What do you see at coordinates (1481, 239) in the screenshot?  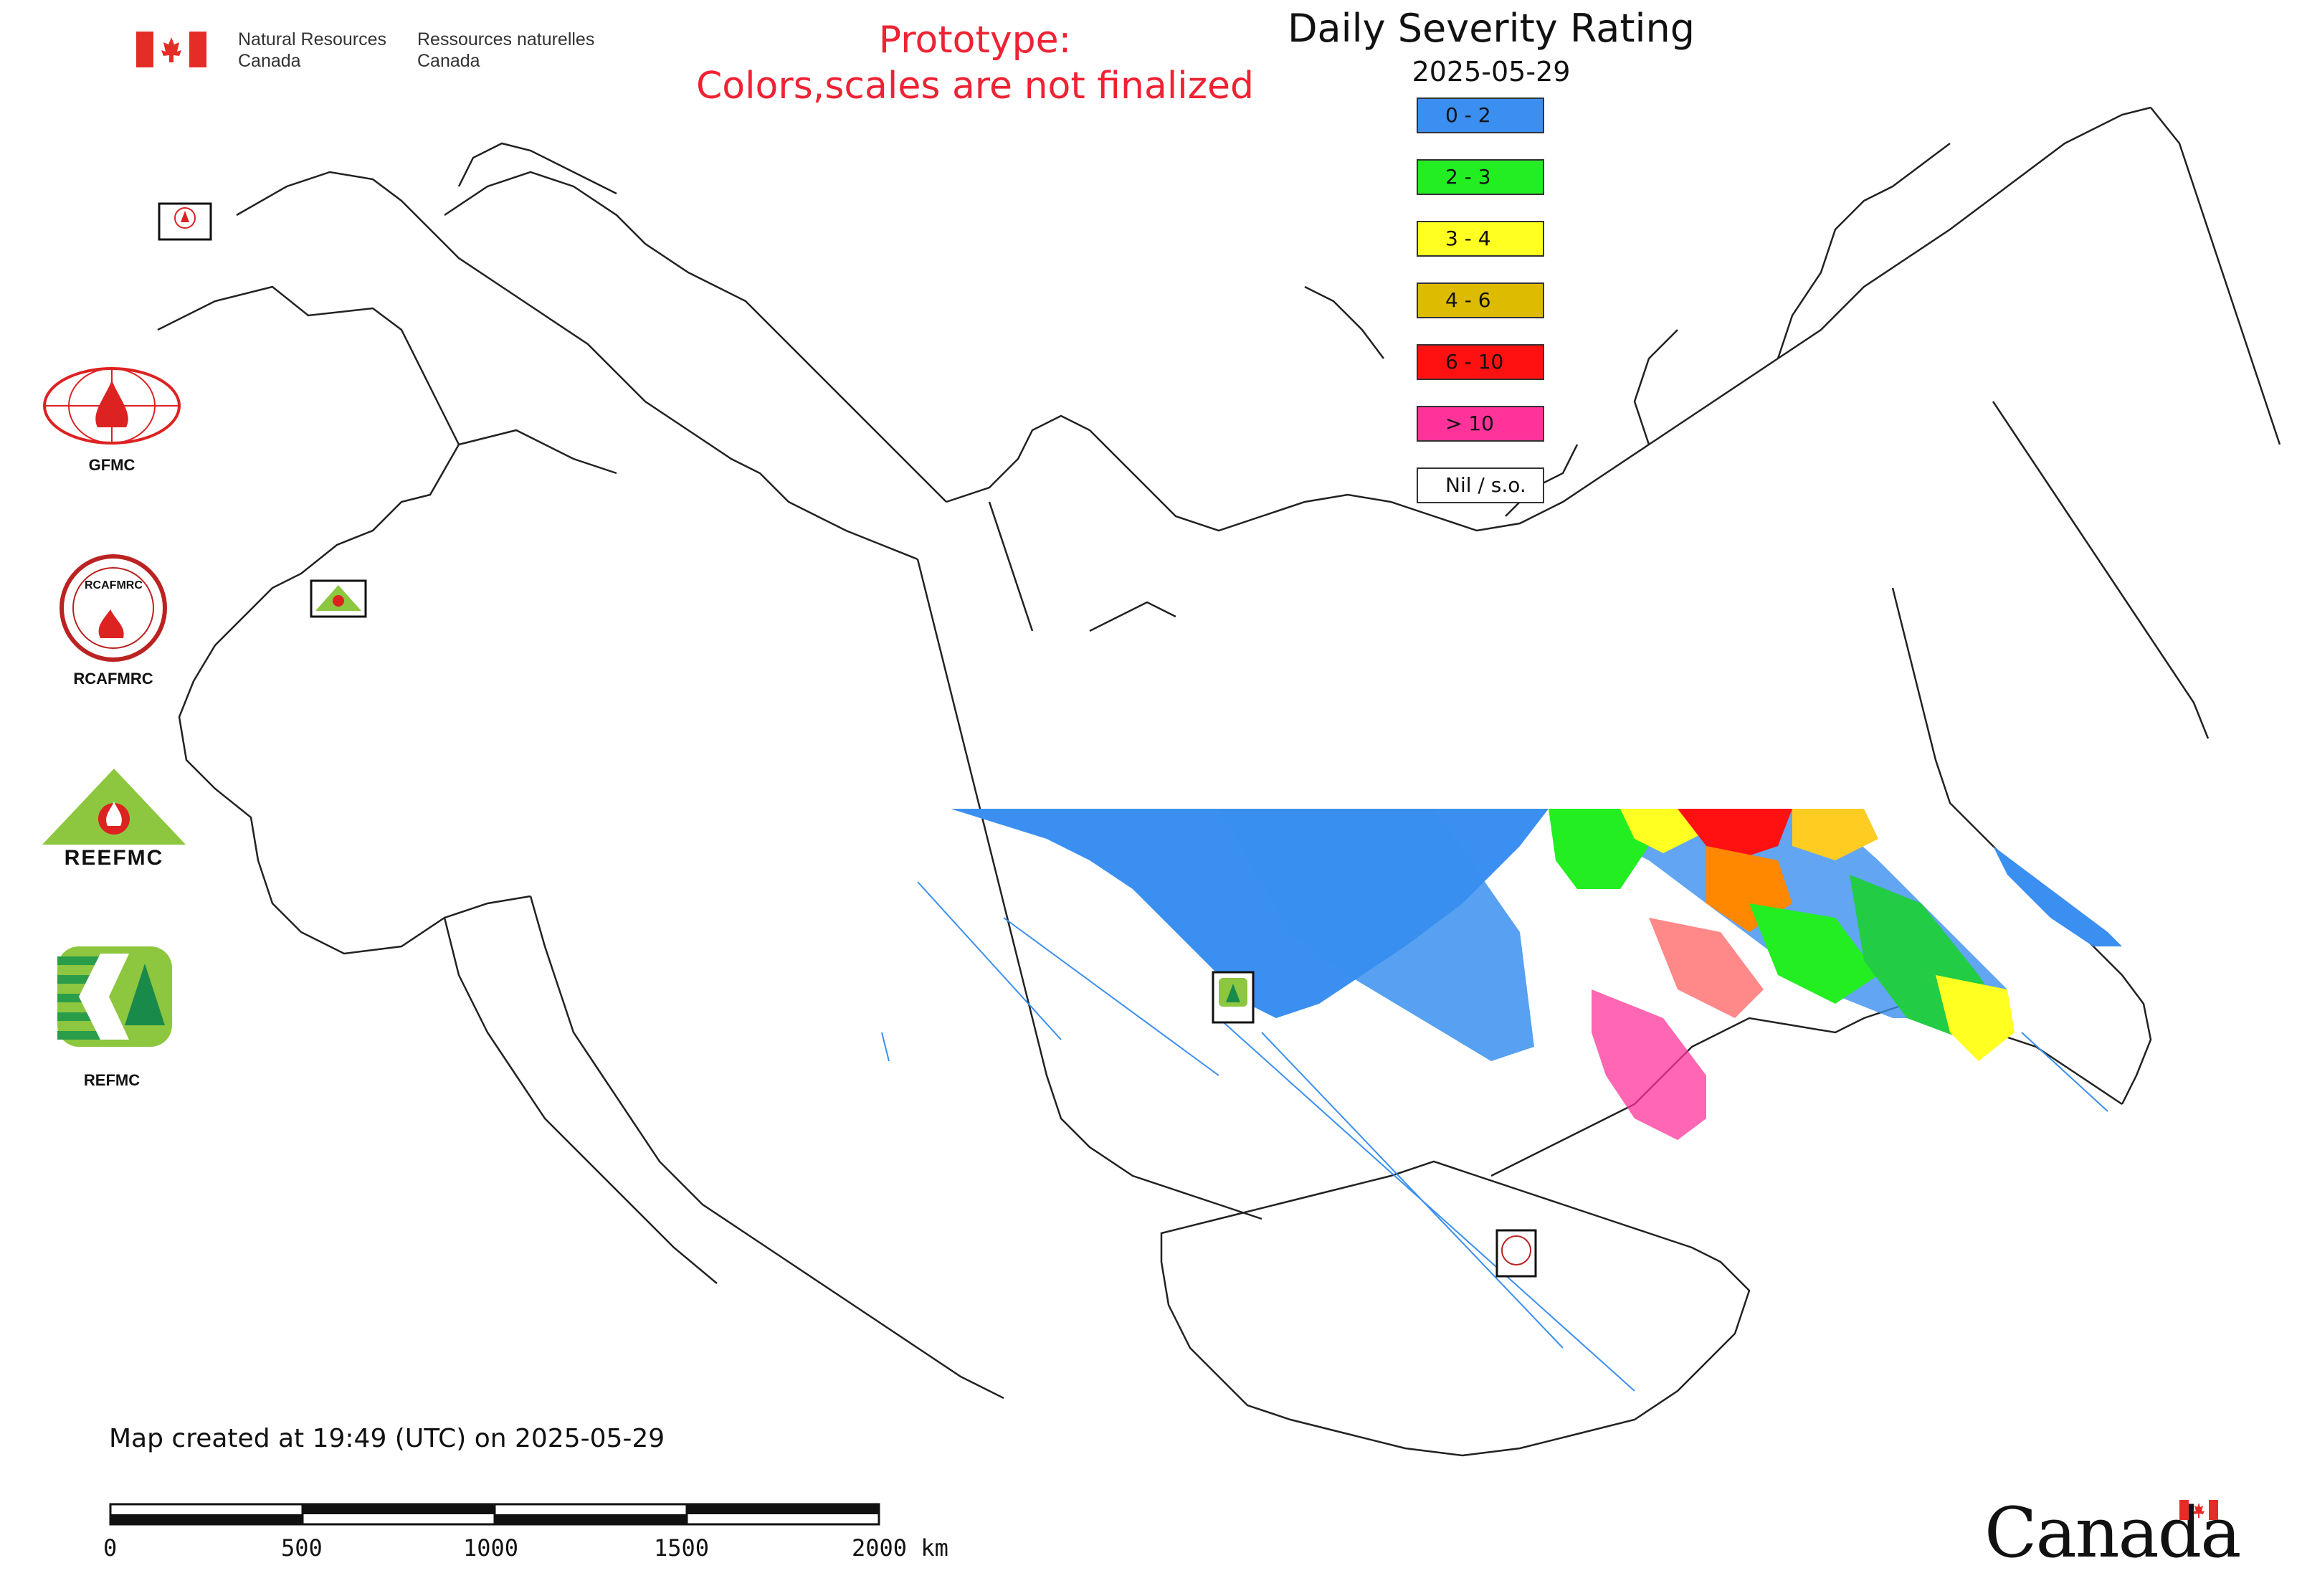 I see `legend-item-3-4: 3 - 4` at bounding box center [1481, 239].